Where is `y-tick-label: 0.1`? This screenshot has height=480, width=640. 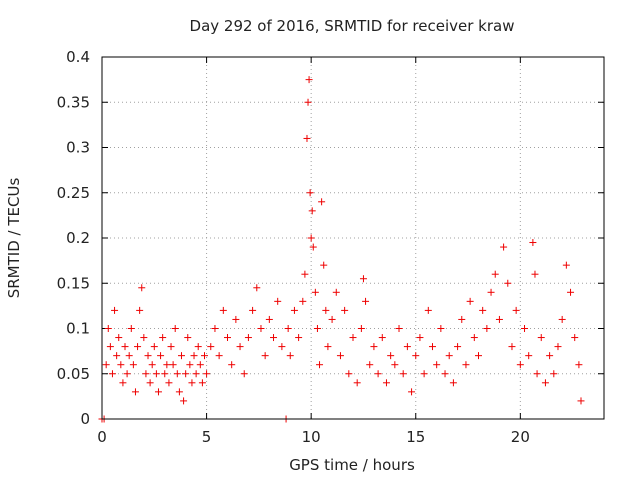 y-tick-label: 0.1 is located at coordinates (78, 329).